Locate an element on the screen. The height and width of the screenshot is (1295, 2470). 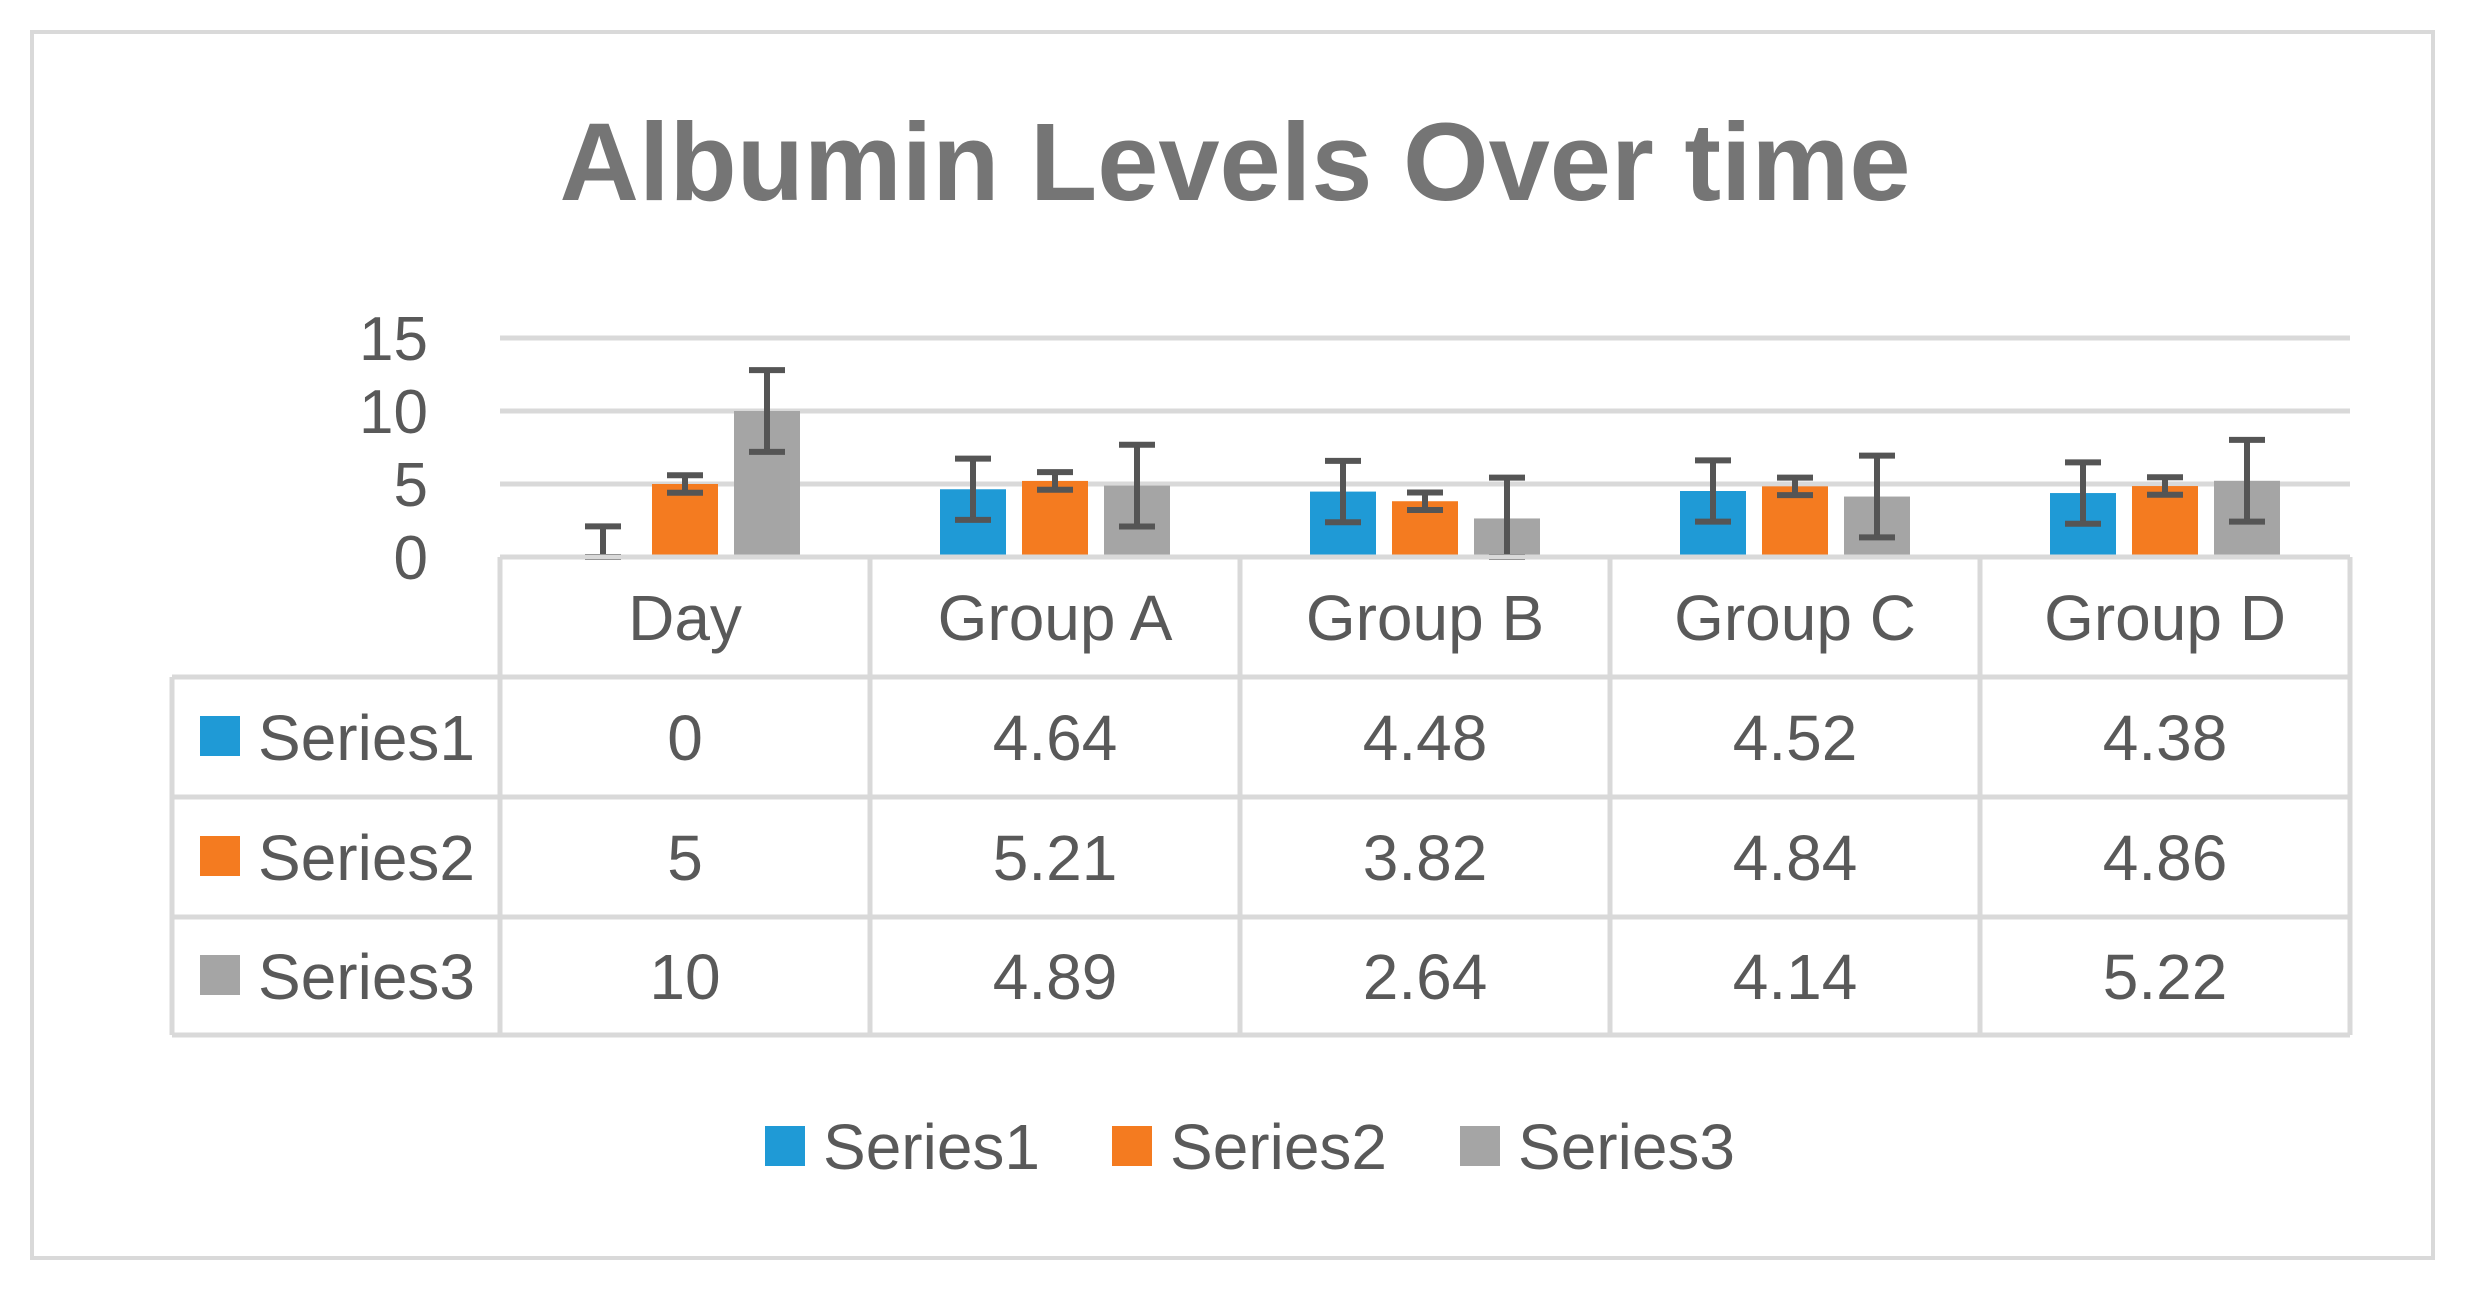
table-cell-value: 4.48 is located at coordinates (1425, 738).